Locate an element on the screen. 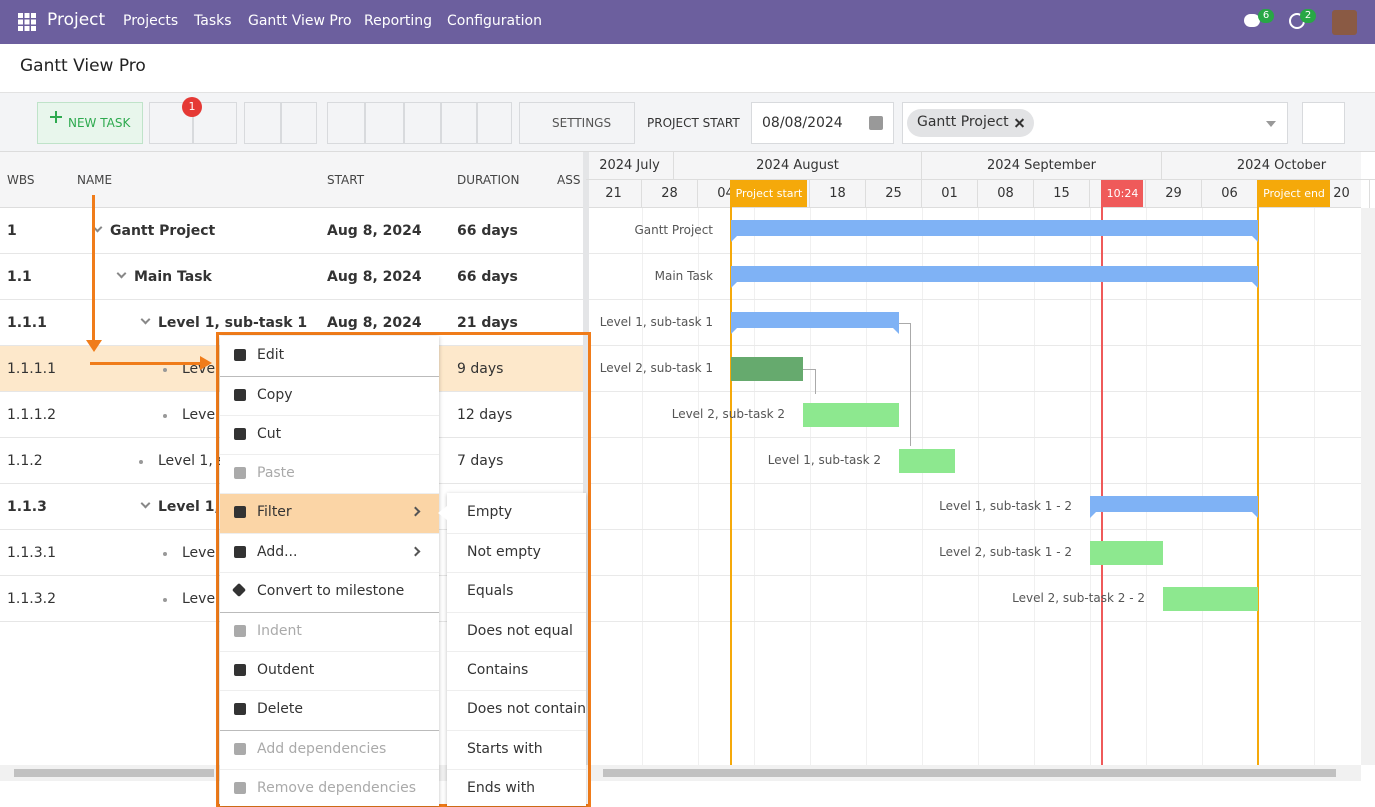 The image size is (1375, 807). grid-header is located at coordinates (291, 180).